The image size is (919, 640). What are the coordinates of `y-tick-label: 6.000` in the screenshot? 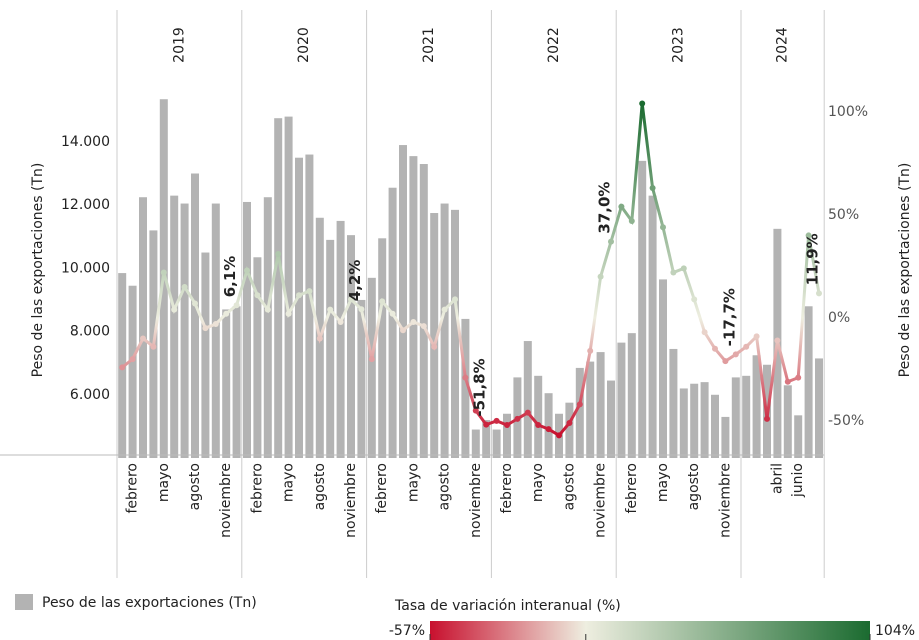 It's located at (90, 395).